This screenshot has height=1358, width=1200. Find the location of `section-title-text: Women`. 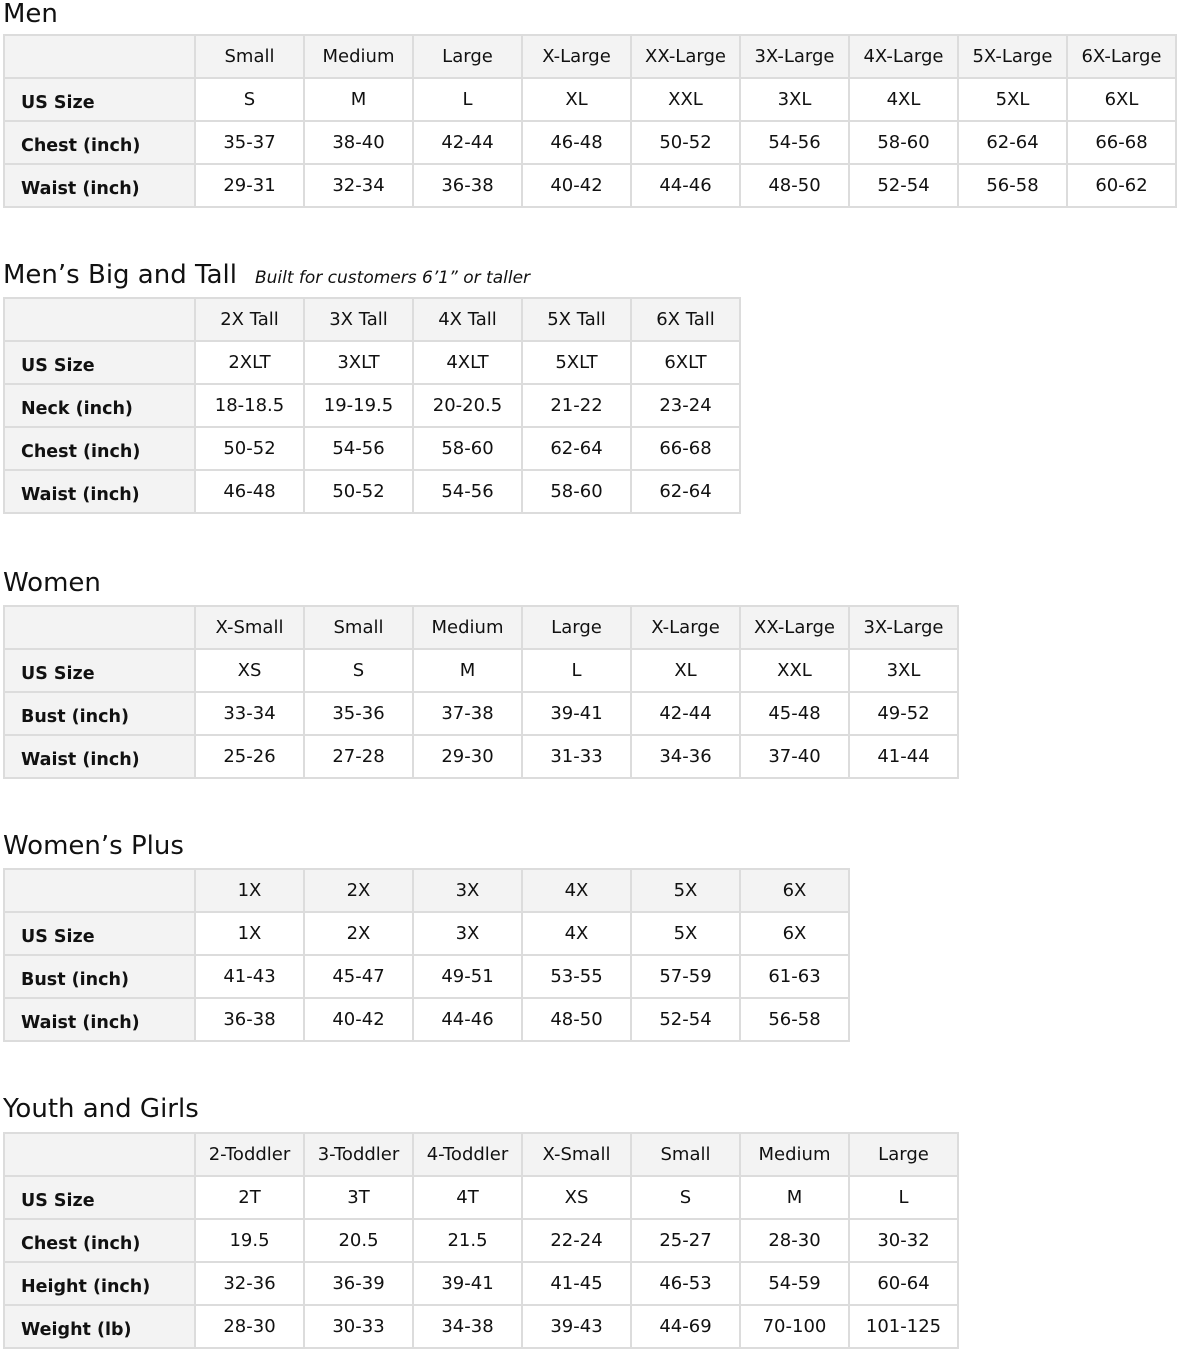

section-title-text: Women is located at coordinates (52, 583).